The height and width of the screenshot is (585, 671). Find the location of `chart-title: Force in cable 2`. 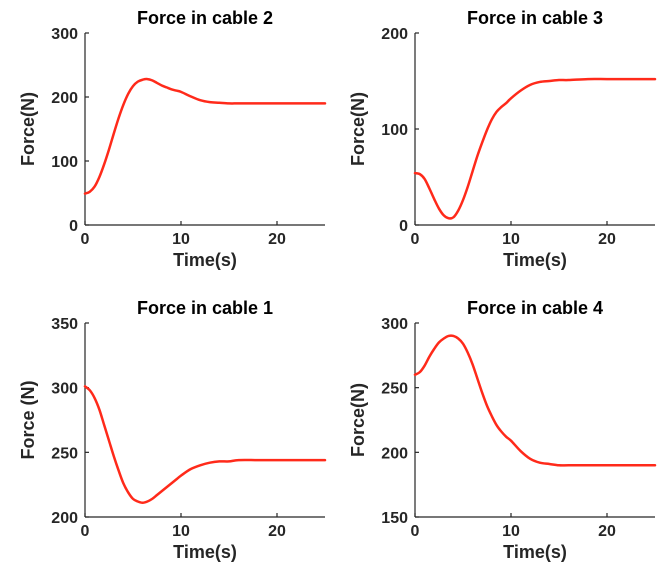

chart-title: Force in cable 2 is located at coordinates (205, 18).